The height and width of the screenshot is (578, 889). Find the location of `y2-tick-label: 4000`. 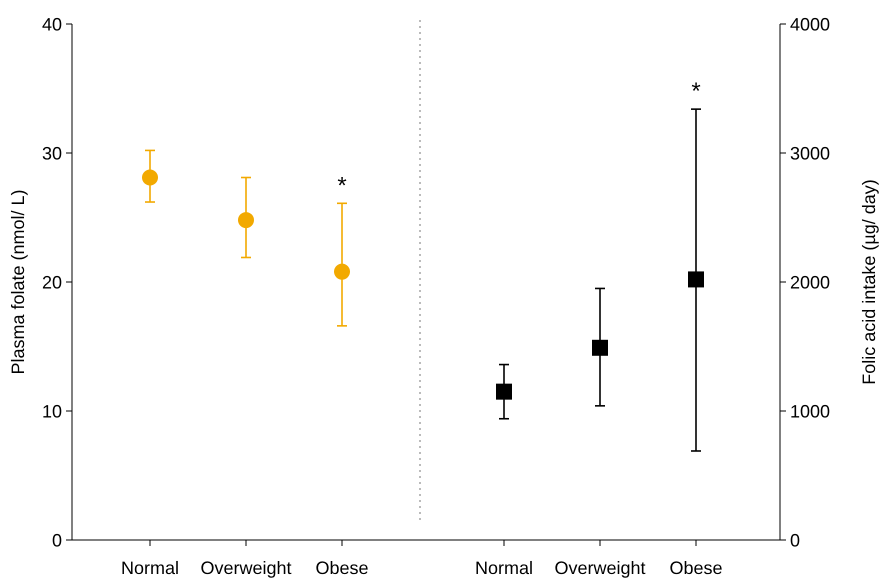

y2-tick-label: 4000 is located at coordinates (810, 24).